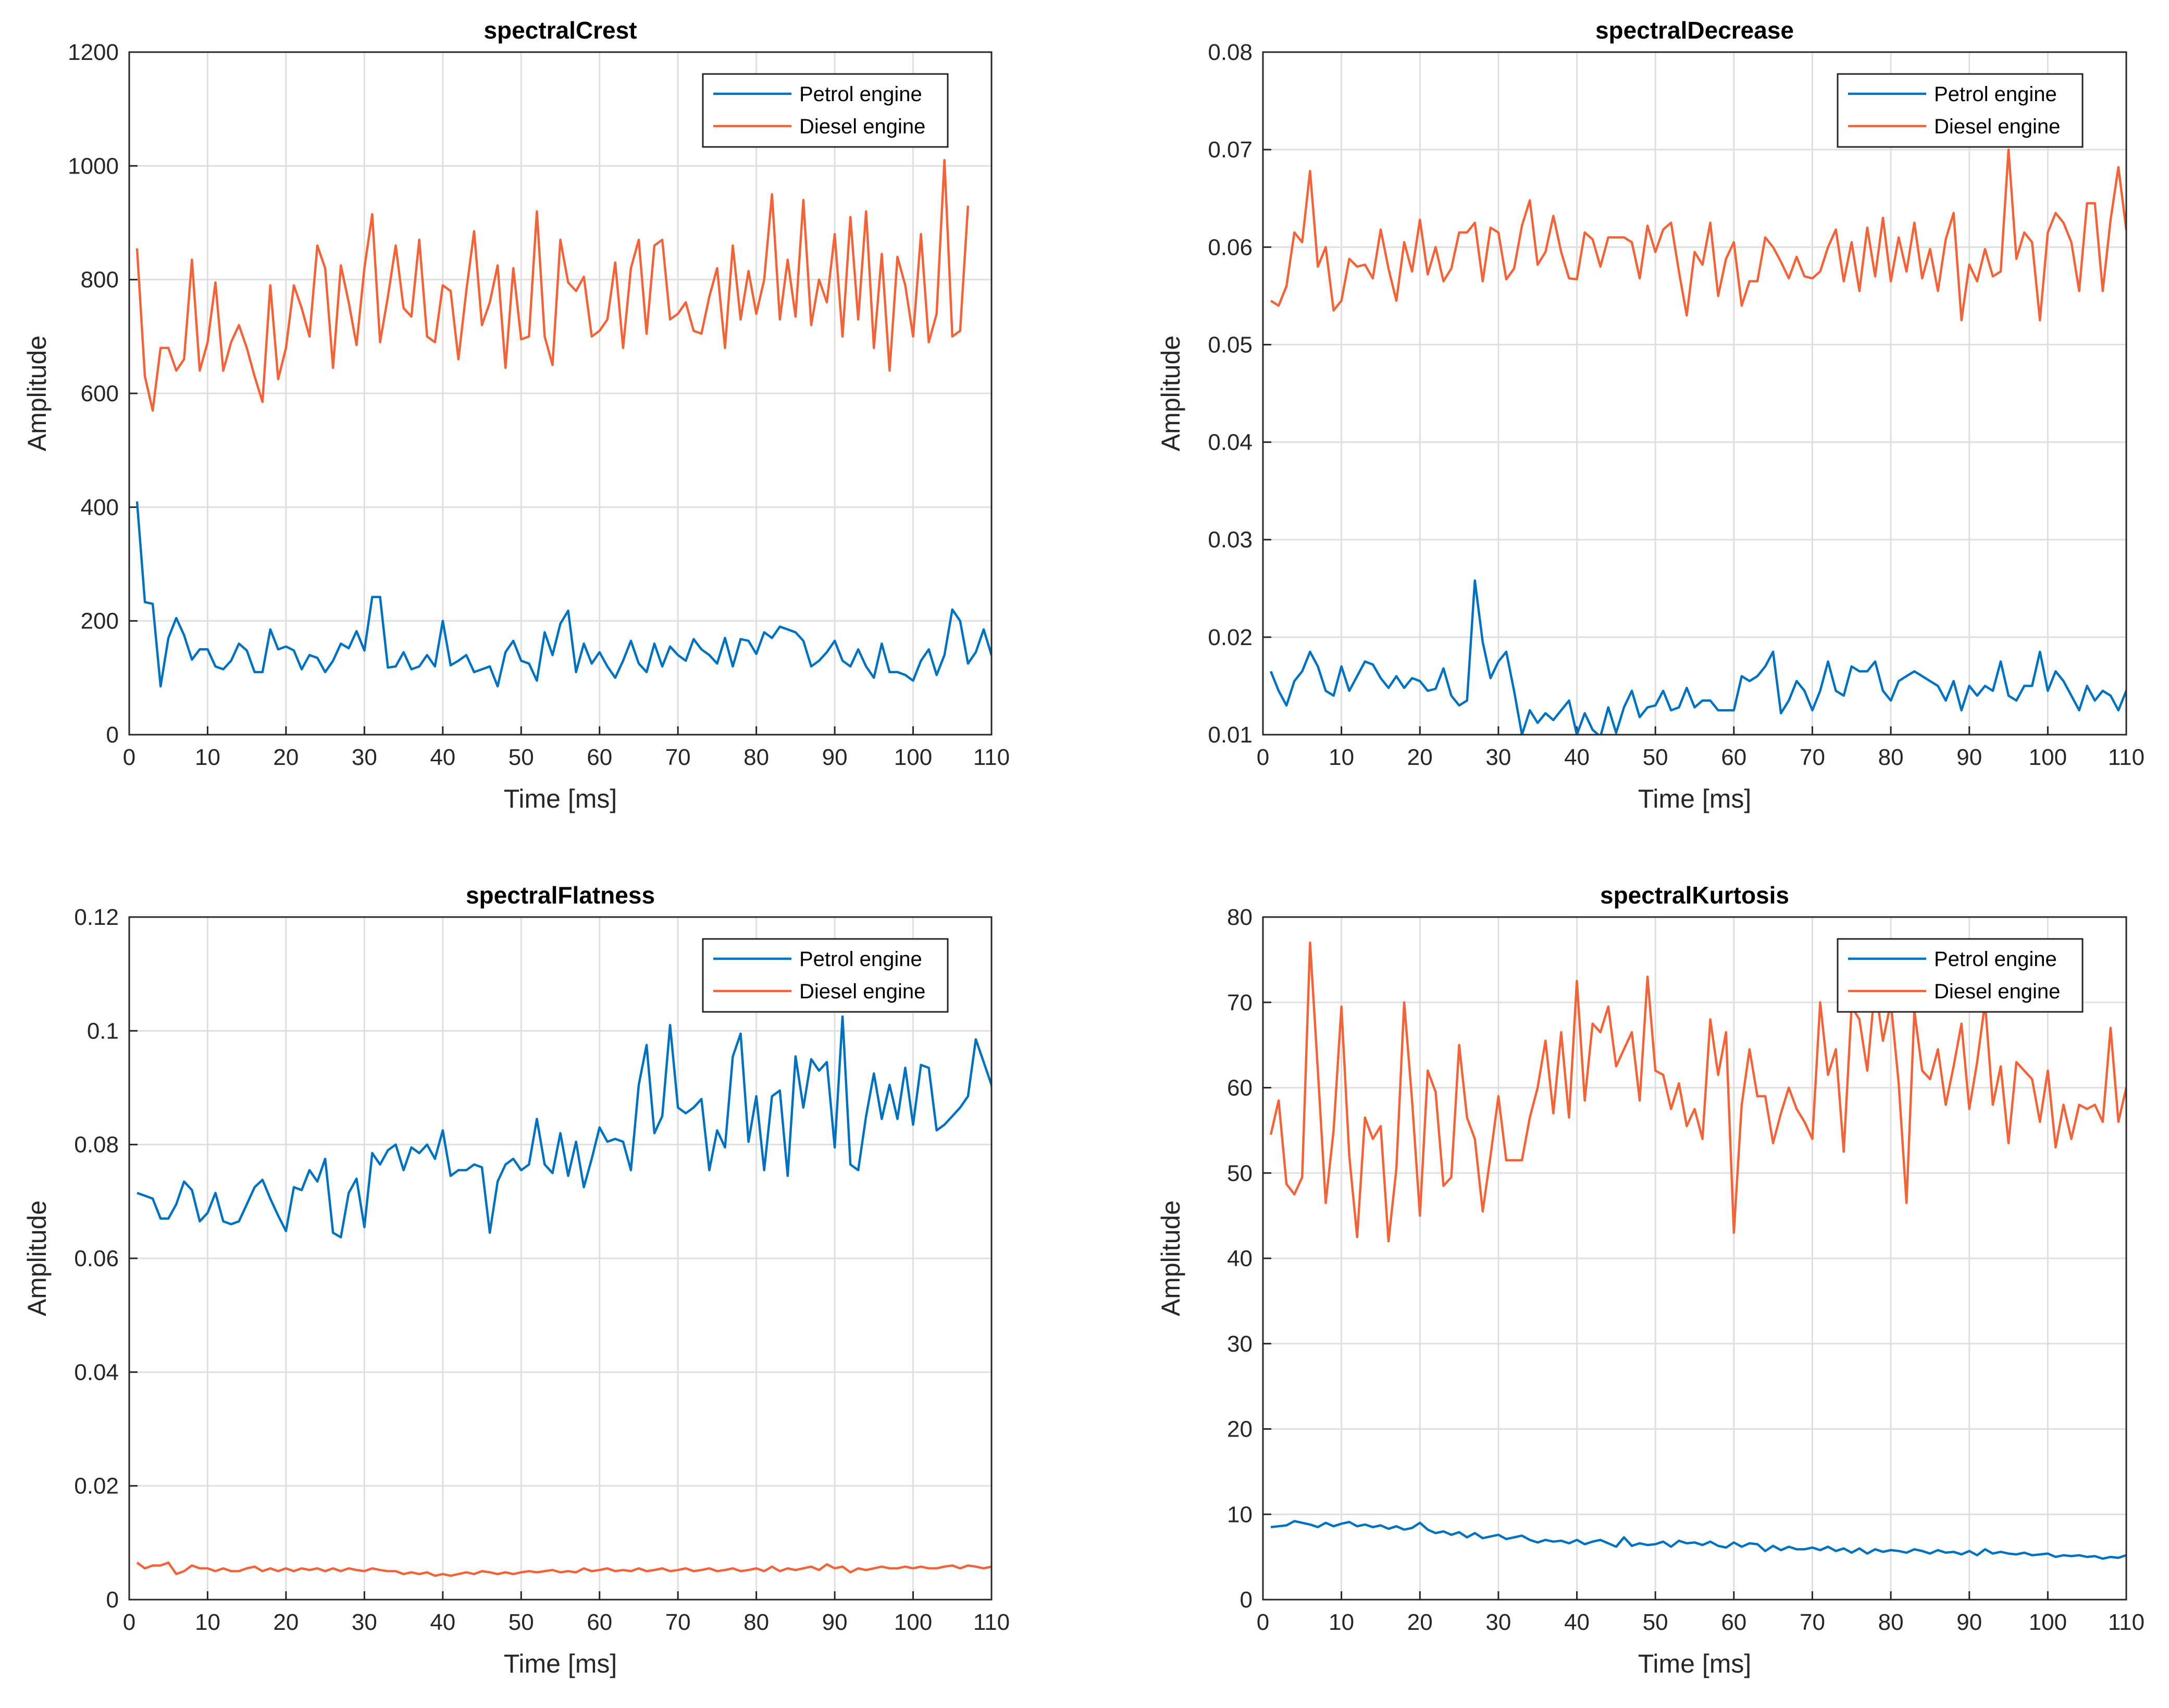 The height and width of the screenshot is (1708, 2169). Describe the element at coordinates (103, 1031) in the screenshot. I see `y-tick-label: 0.1` at that location.